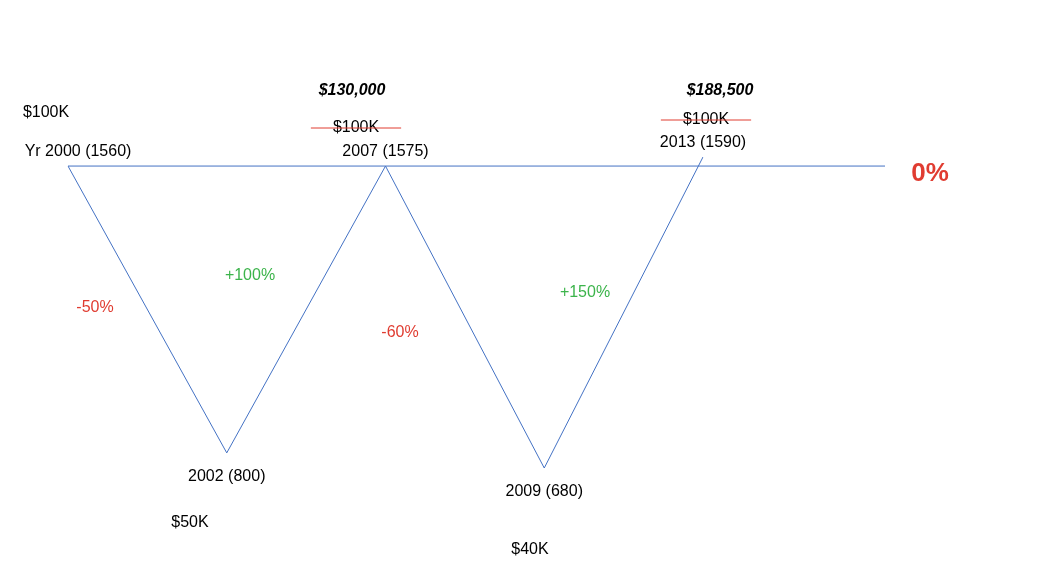 The height and width of the screenshot is (570, 1046). Describe the element at coordinates (78, 151) in the screenshot. I see `text: Yr 2000 (1560)` at that location.